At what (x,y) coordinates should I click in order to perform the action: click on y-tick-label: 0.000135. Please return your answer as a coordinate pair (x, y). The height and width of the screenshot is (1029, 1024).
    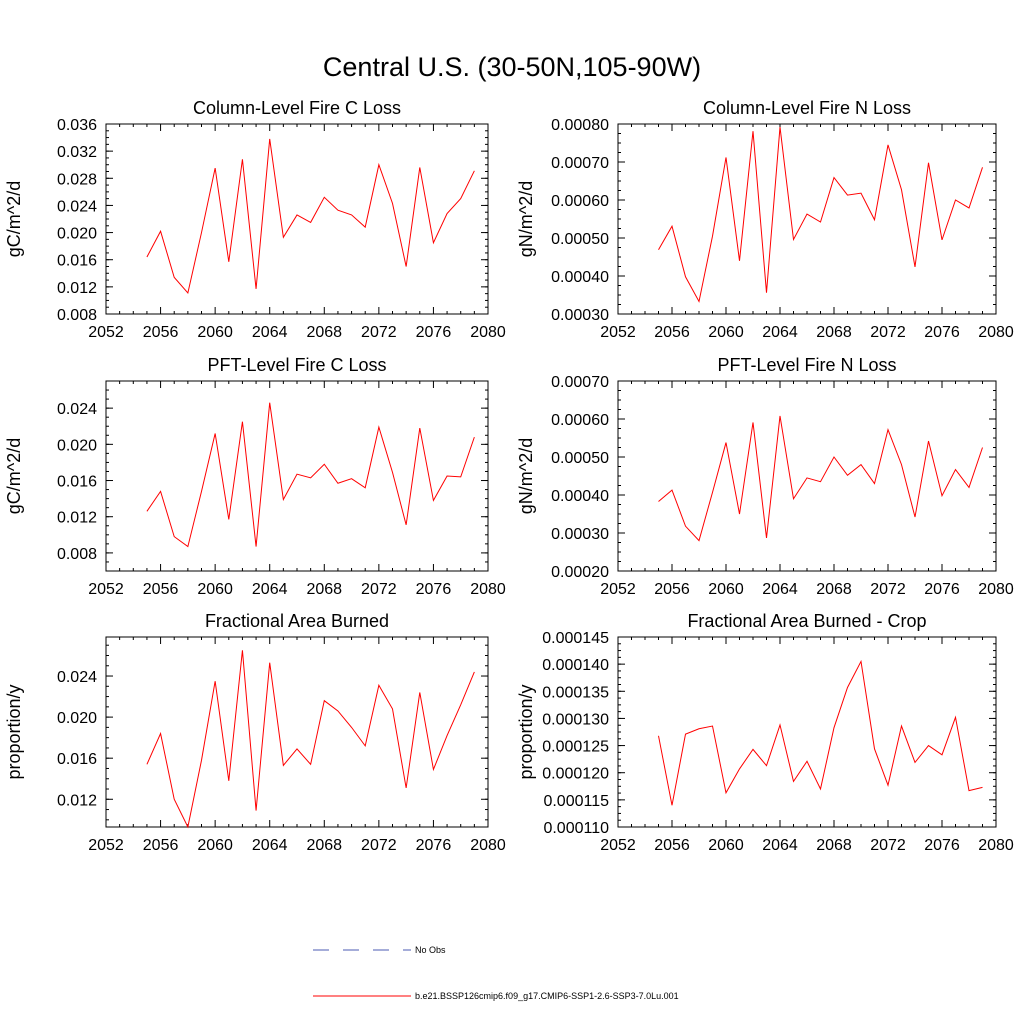
    Looking at the image, I should click on (575, 692).